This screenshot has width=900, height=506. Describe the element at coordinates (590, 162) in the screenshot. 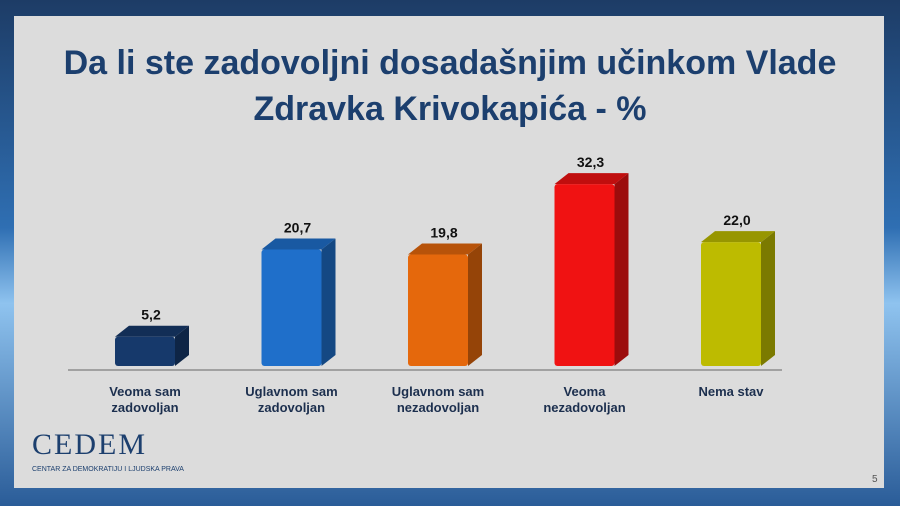

I see `value-label: 32,3` at that location.